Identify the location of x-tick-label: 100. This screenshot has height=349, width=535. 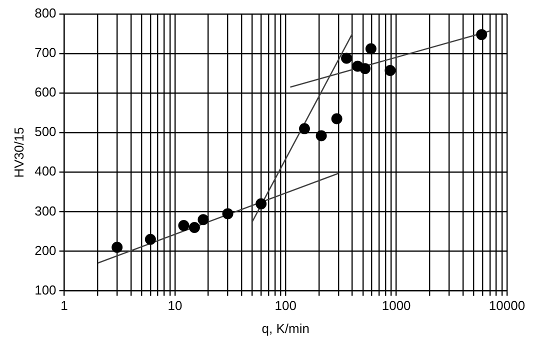
(285, 306).